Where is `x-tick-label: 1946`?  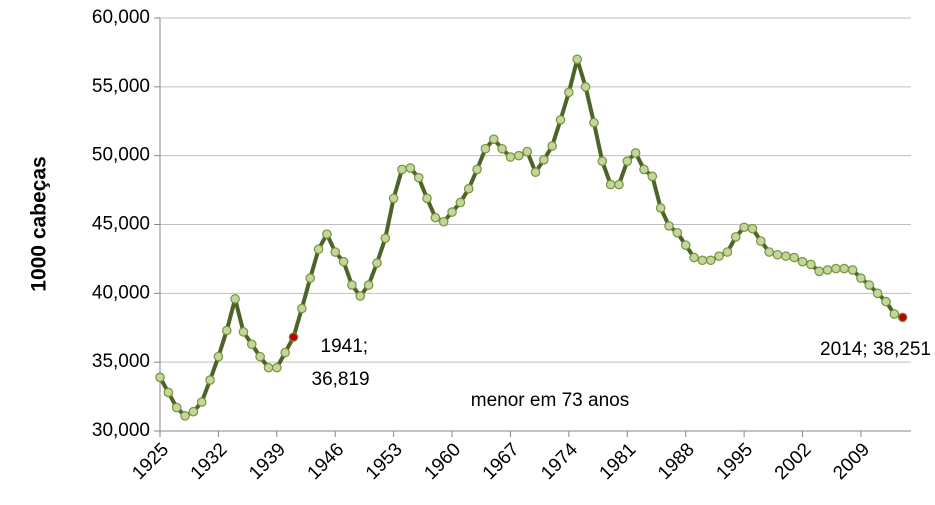
x-tick-label: 1946 is located at coordinates (326, 461).